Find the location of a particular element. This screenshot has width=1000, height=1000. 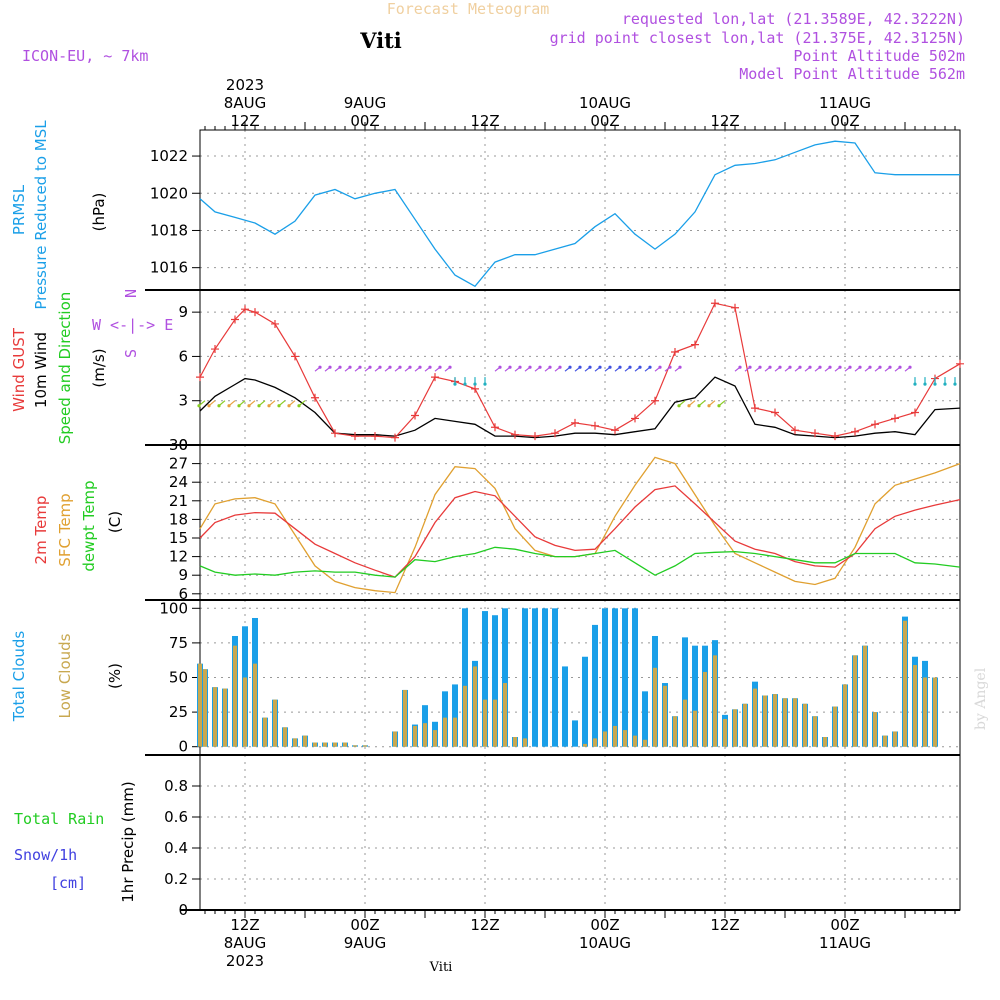

compass-we: W <-|-> E is located at coordinates (132, 325).